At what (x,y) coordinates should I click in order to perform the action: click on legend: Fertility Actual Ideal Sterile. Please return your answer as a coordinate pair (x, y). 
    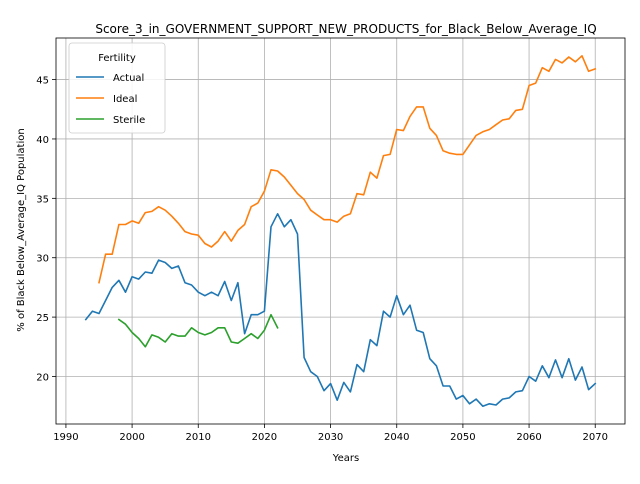
    Looking at the image, I should click on (117, 88).